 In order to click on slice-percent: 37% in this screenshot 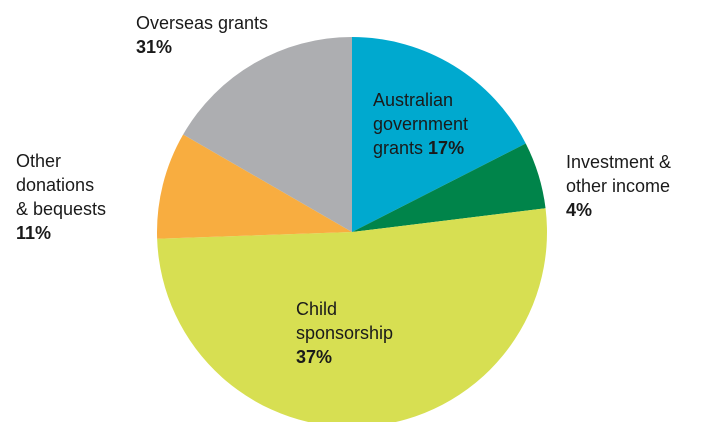, I will do `click(314, 357)`.